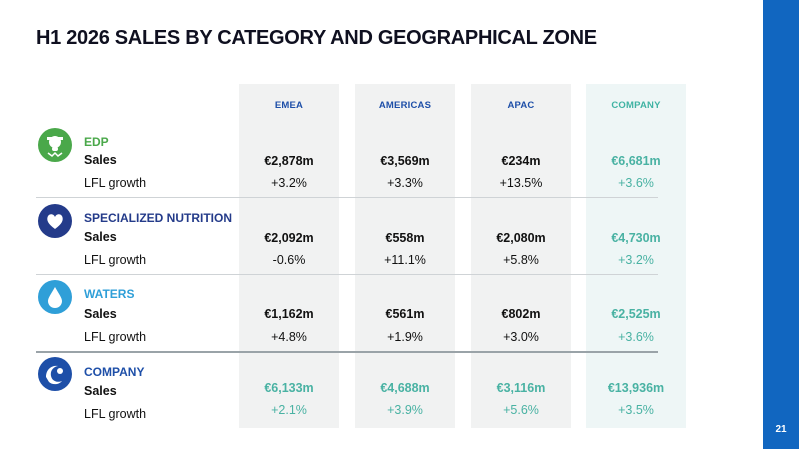 The height and width of the screenshot is (449, 799). What do you see at coordinates (781, 429) in the screenshot?
I see `page-number: 21` at bounding box center [781, 429].